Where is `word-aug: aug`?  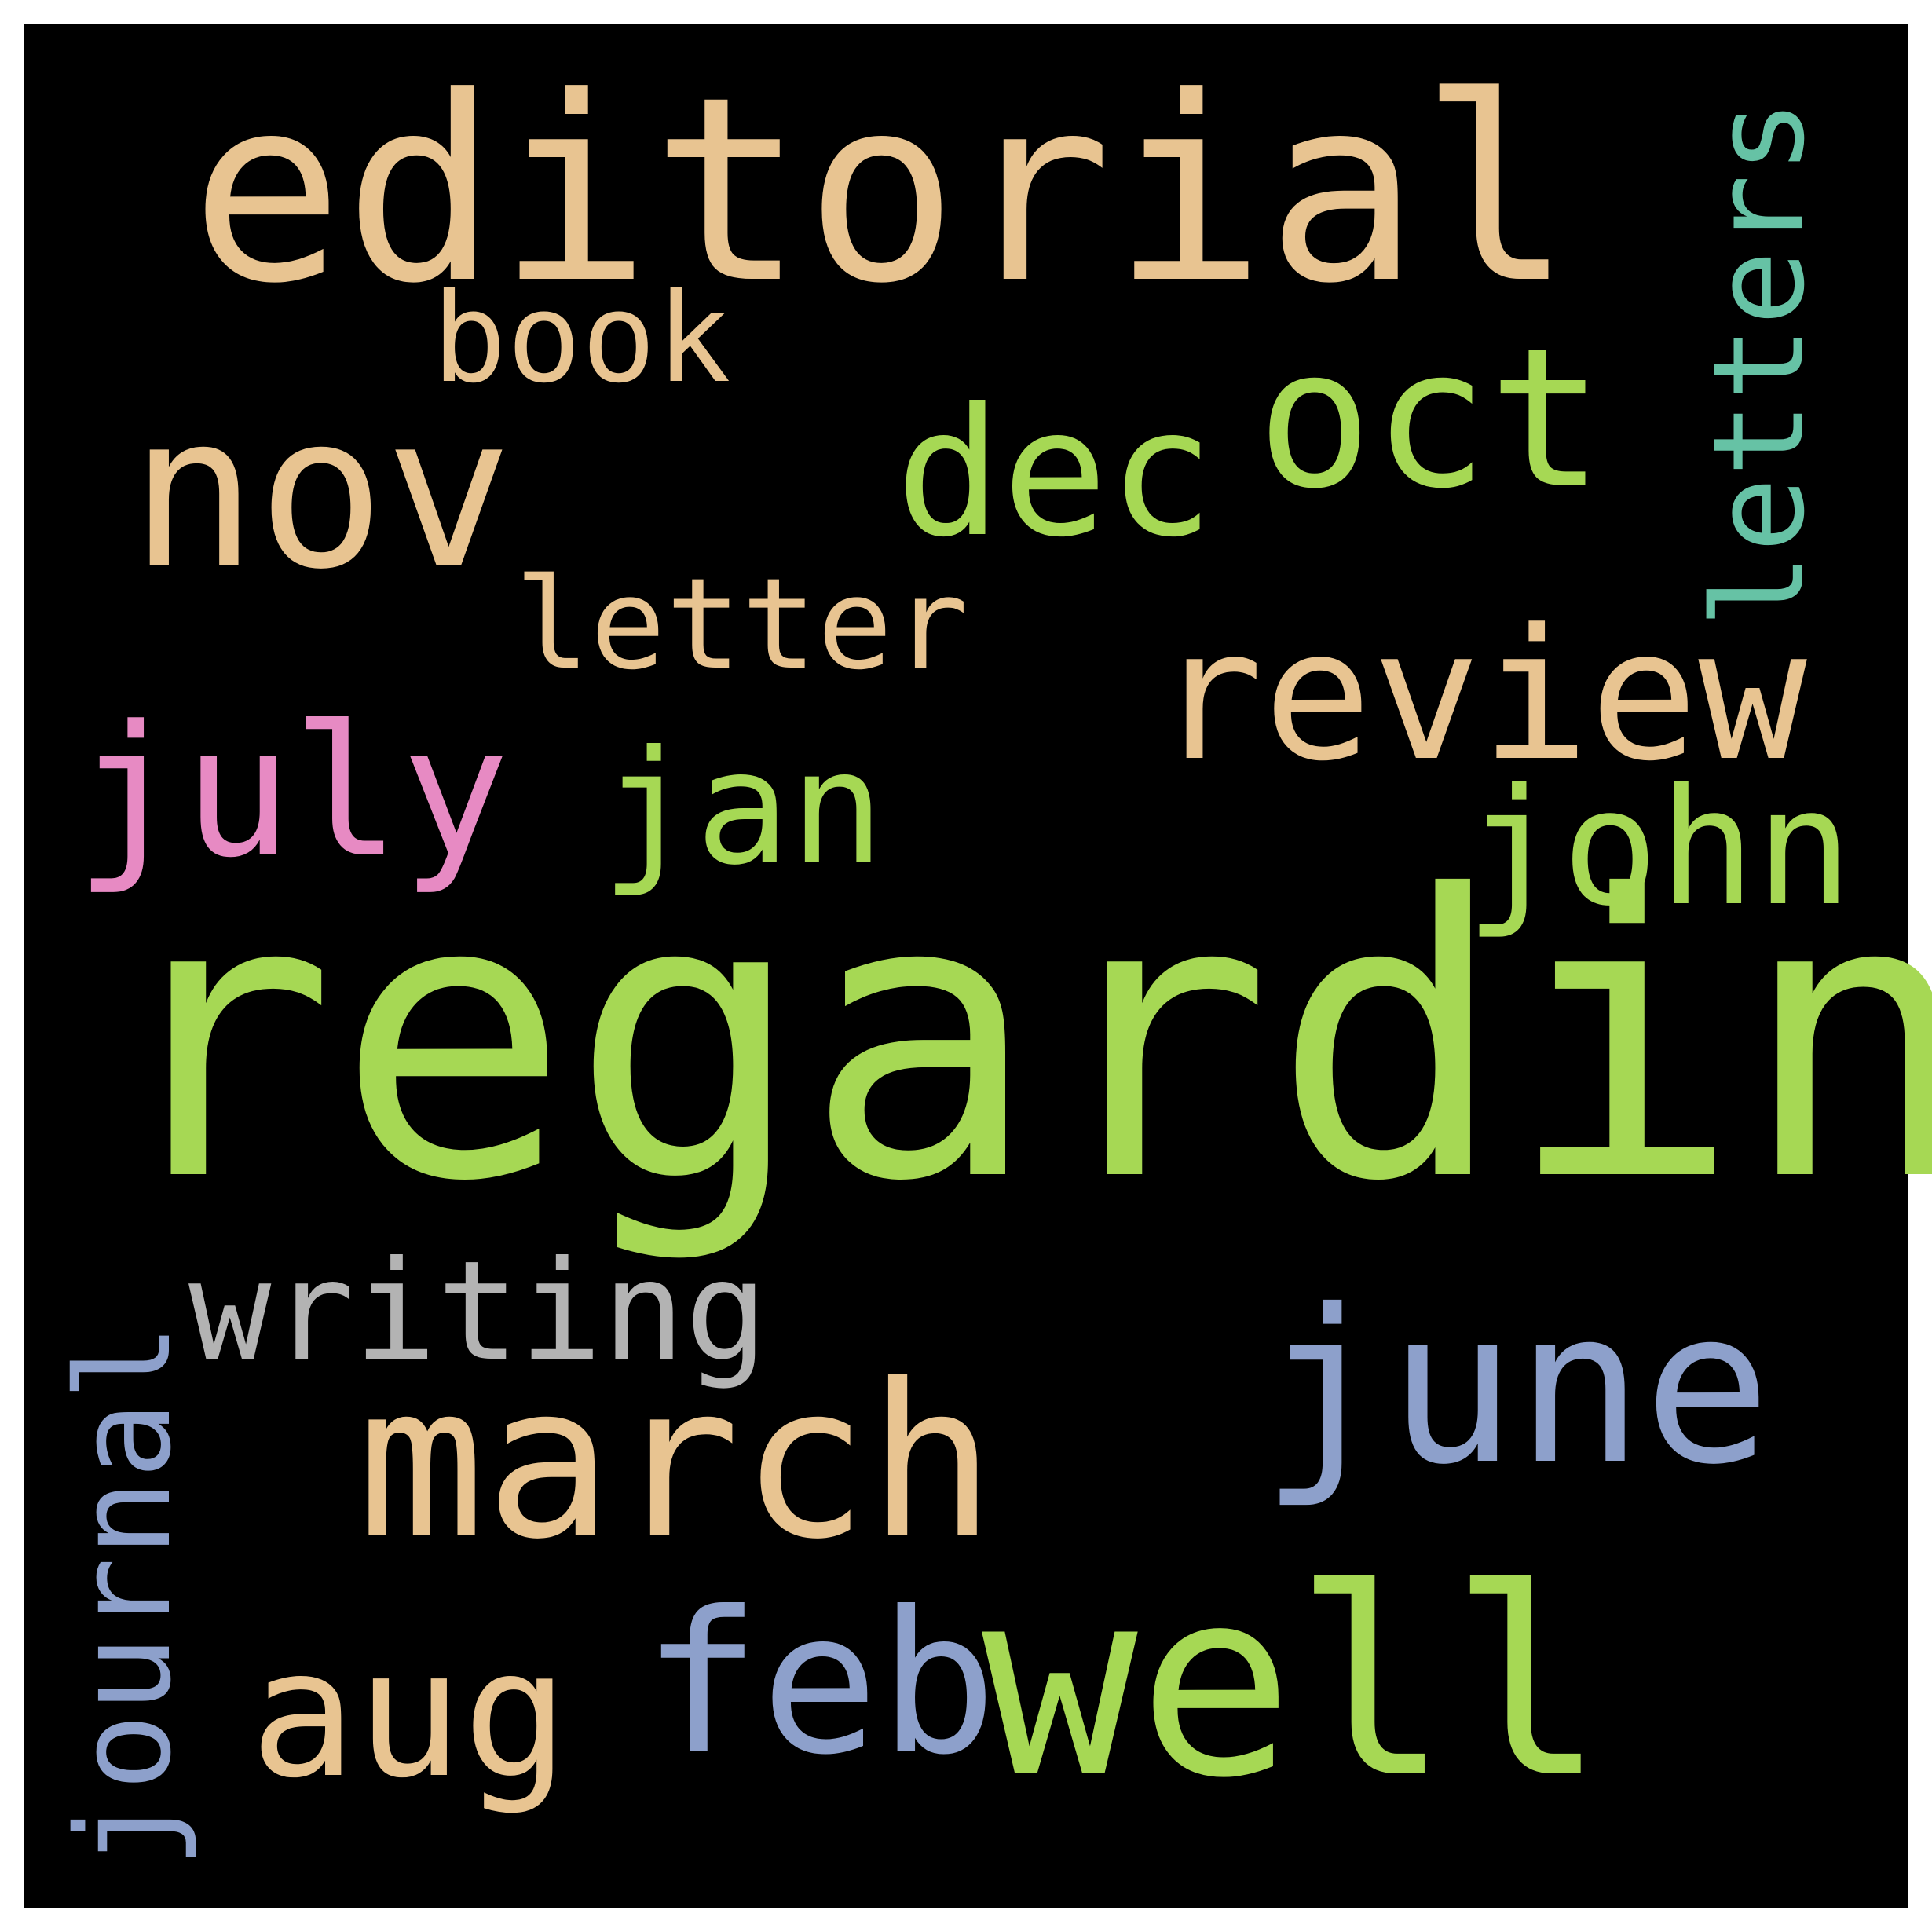 word-aug: aug is located at coordinates (409, 1714).